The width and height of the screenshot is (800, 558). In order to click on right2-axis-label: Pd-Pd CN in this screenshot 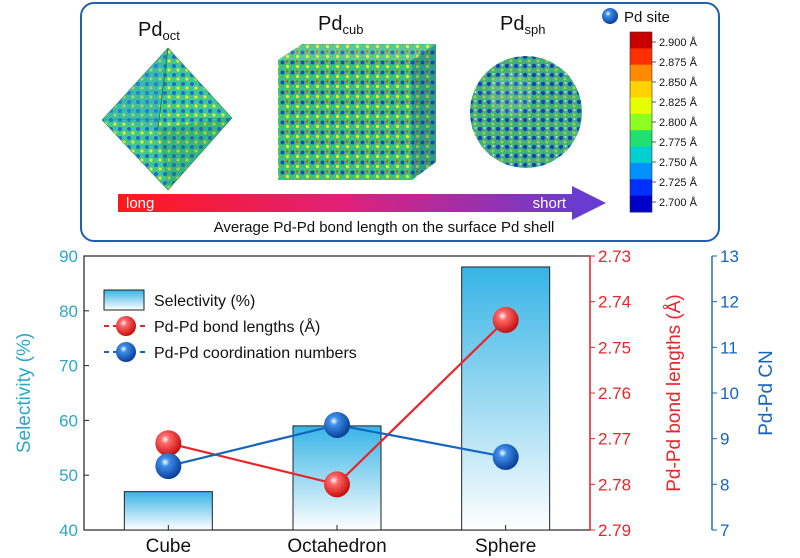, I will do `click(766, 393)`.